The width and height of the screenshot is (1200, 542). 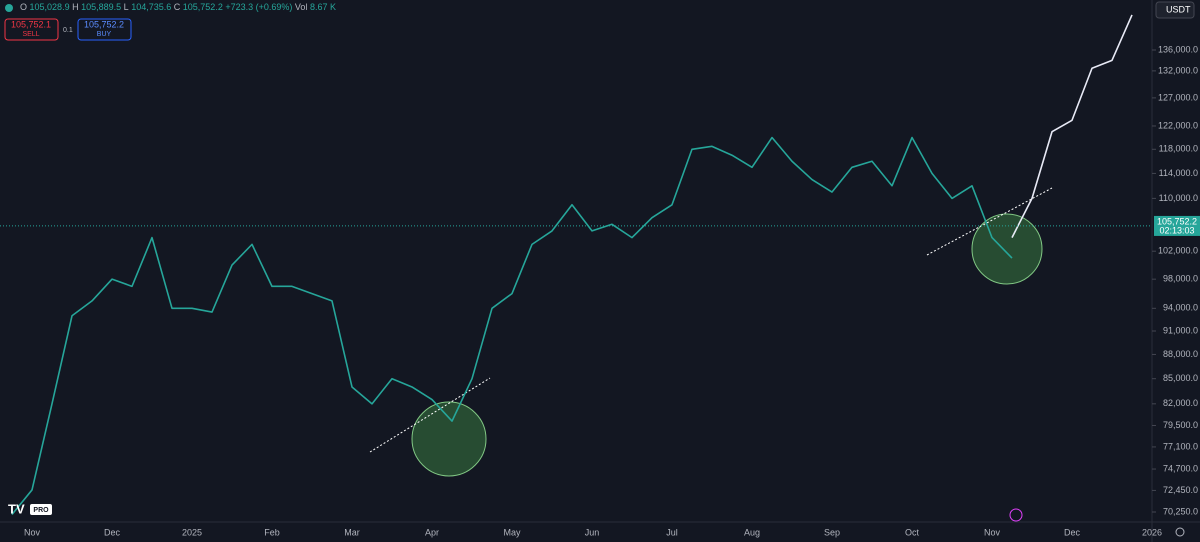 I want to click on y-tick-label: 72,450.0, so click(x=1180, y=490).